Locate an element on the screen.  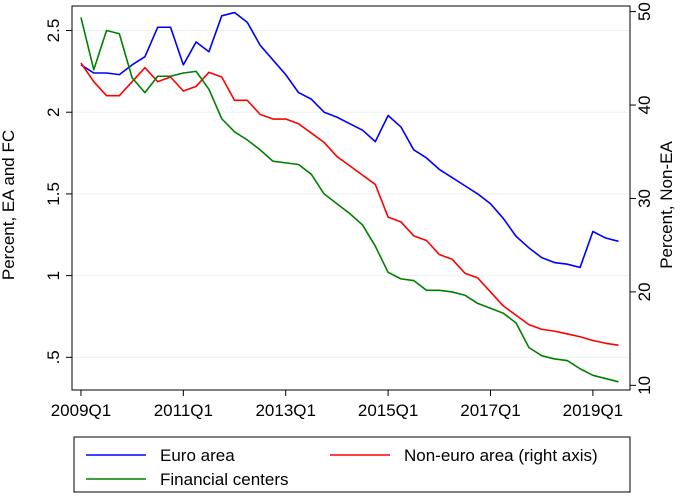
right-tick-label: 10 is located at coordinates (644, 385).